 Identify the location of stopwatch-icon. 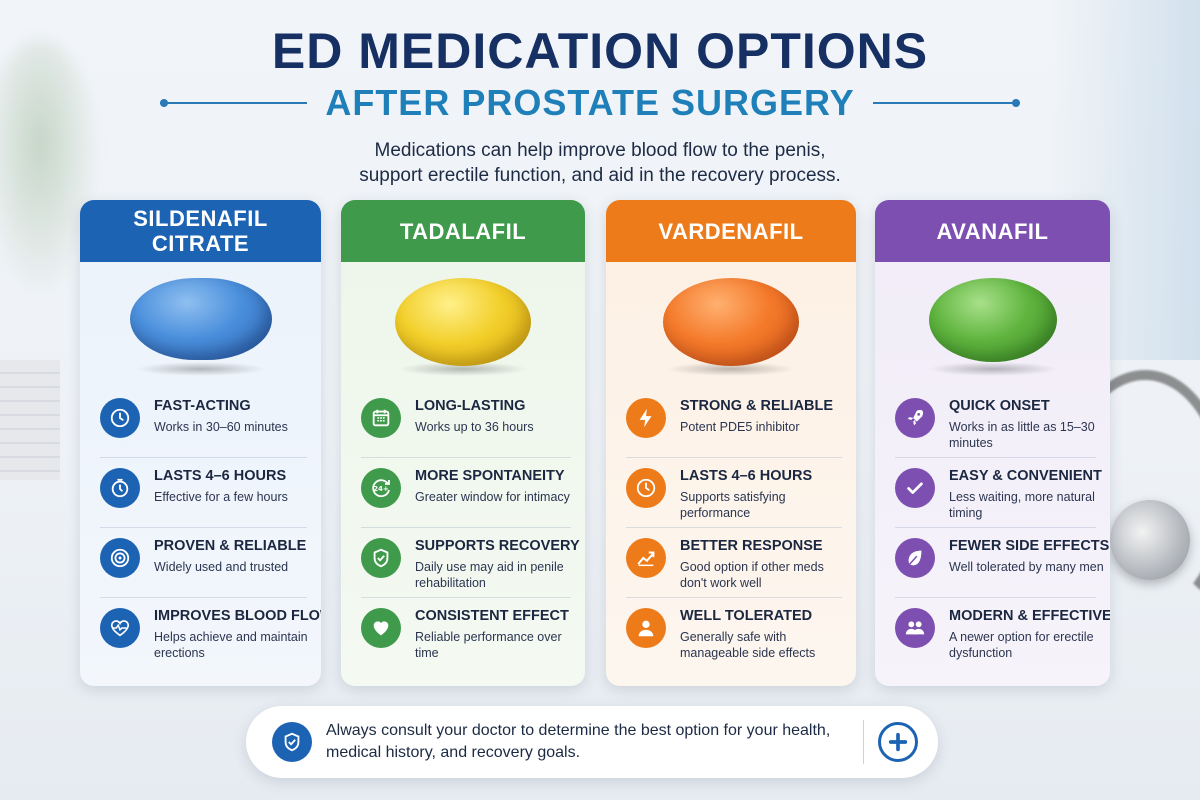
(120, 488).